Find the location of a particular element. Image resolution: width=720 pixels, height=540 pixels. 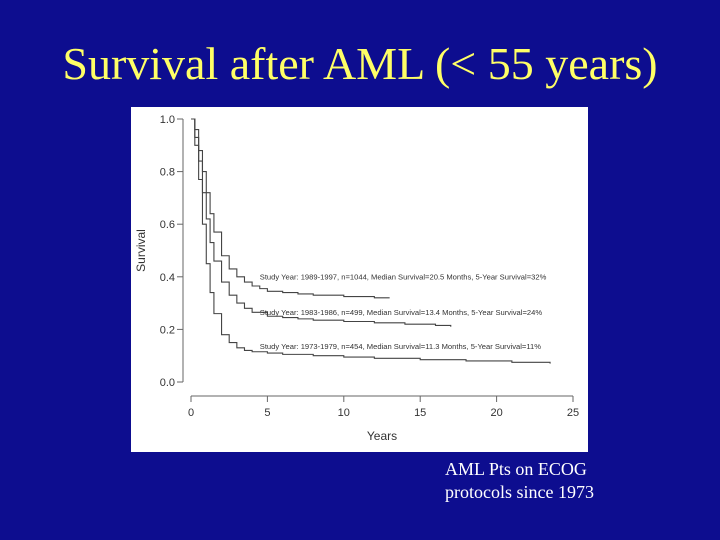

caption-line: protocols since 1973 is located at coordinates (519, 492).